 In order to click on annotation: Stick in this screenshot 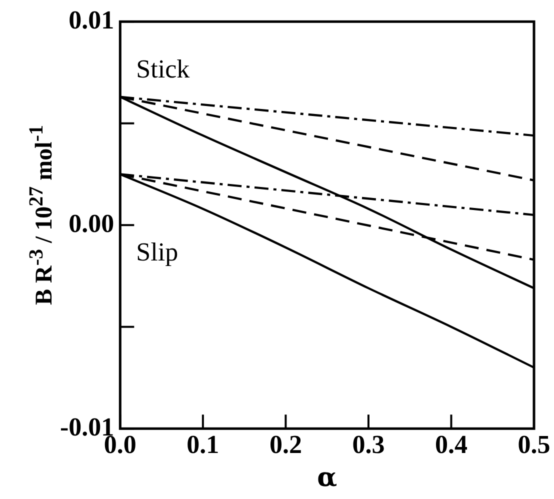, I will do `click(163, 69)`.